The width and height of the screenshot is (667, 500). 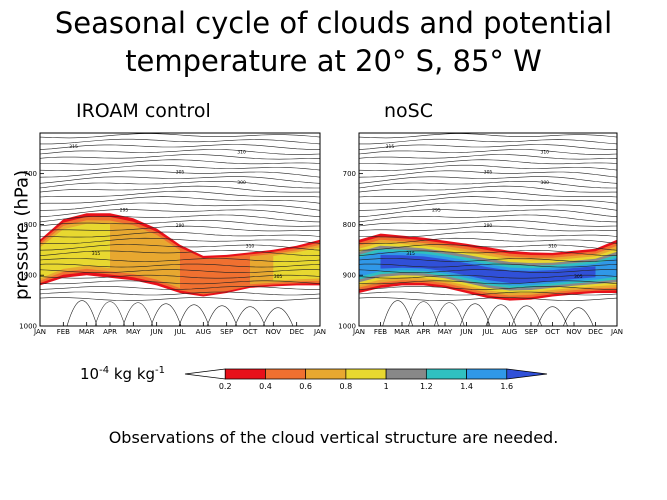 I want to click on colorbar-tick-label: 1.6, so click(x=506, y=386).